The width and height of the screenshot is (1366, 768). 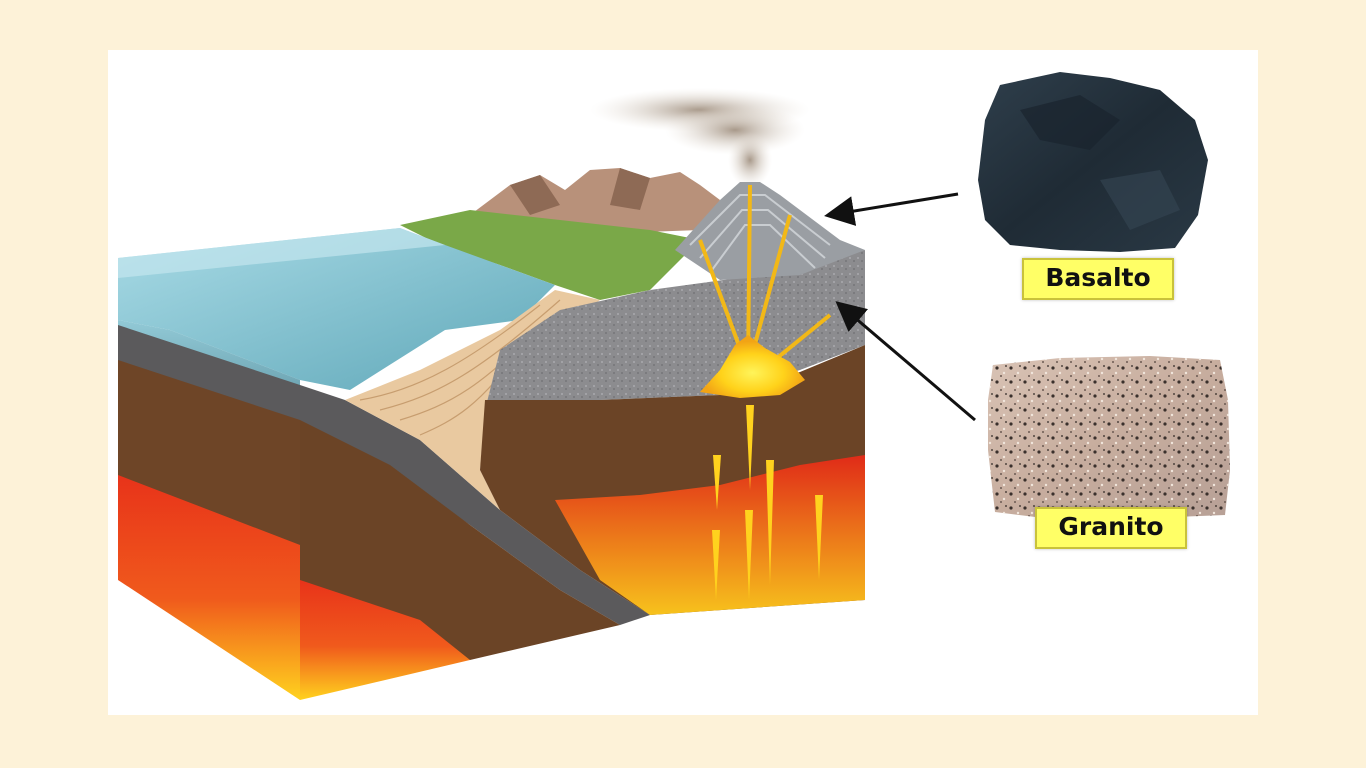 I want to click on magma-front-middle, so click(x=385, y=640).